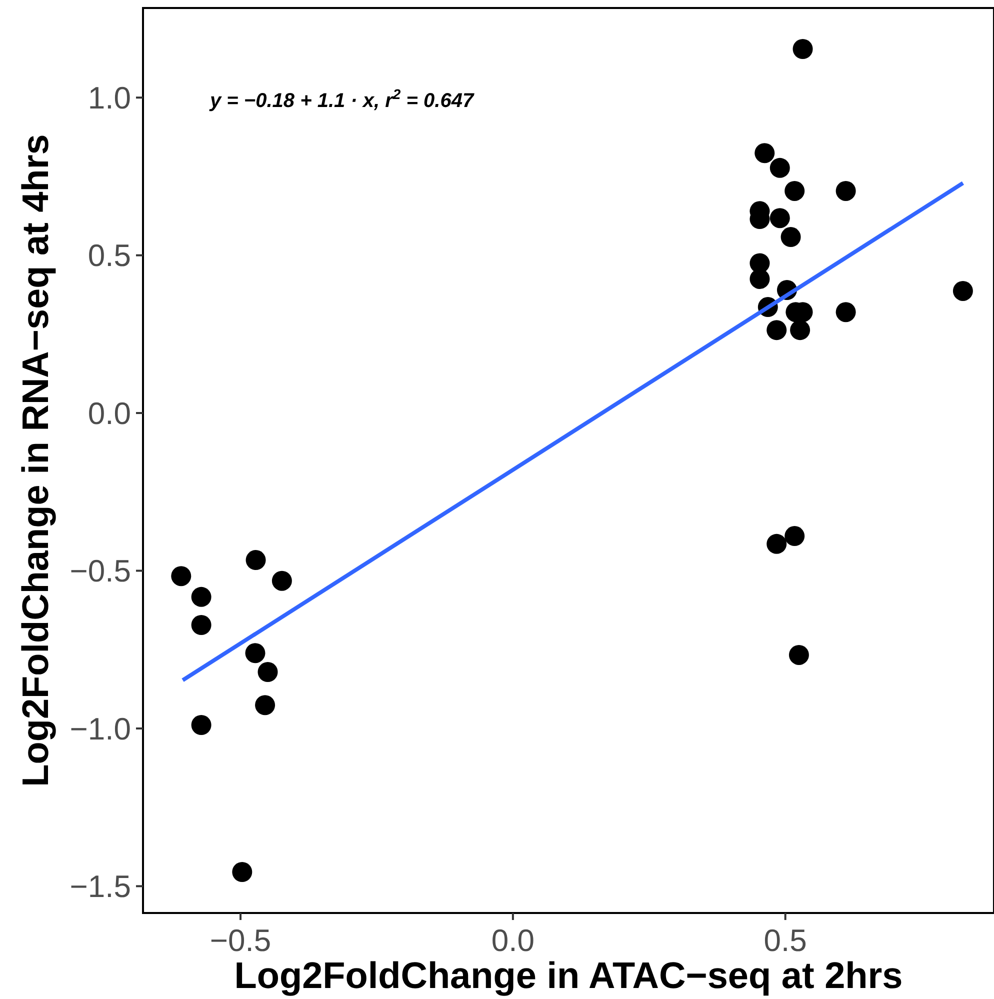 This screenshot has width=994, height=999. Describe the element at coordinates (109, 413) in the screenshot. I see `y-tick-label: 0.0` at that location.